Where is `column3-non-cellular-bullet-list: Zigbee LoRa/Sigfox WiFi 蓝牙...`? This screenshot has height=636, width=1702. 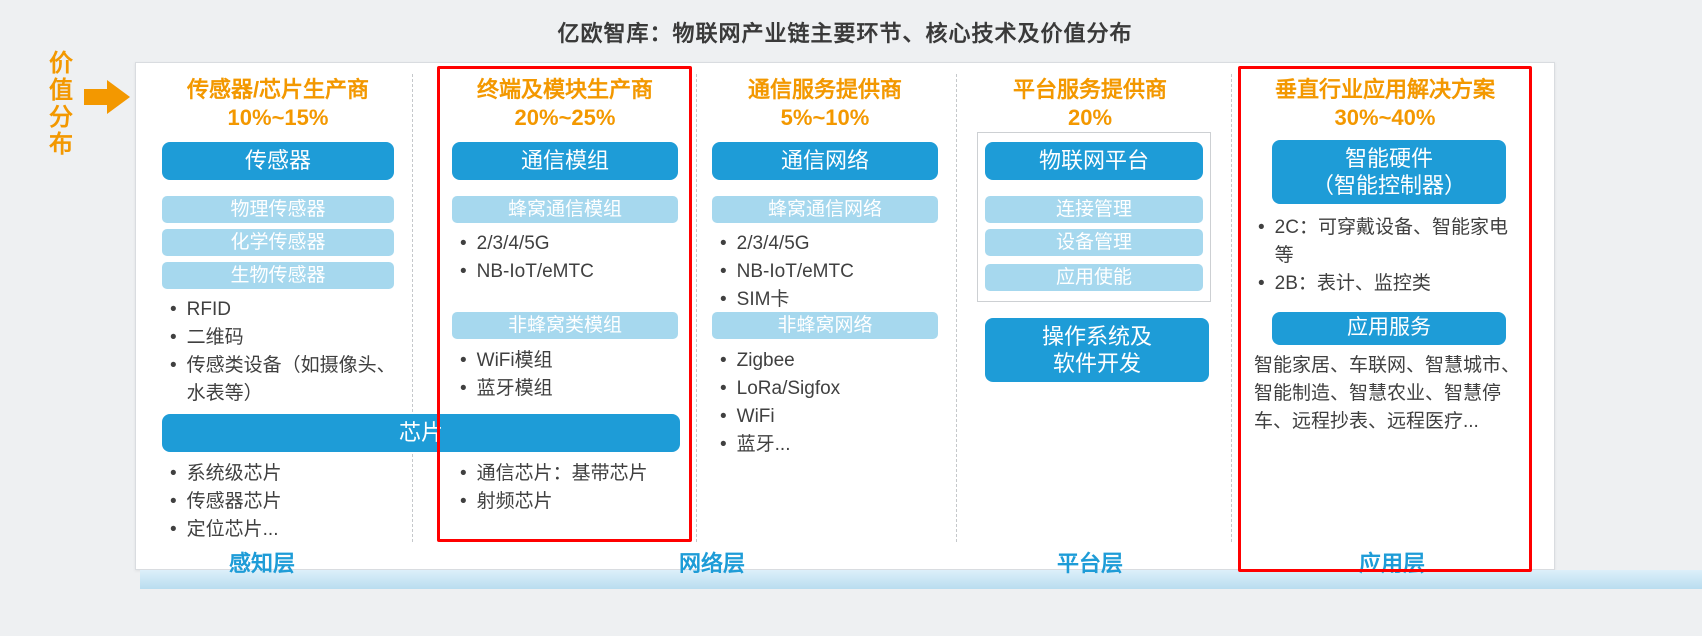 column3-non-cellular-bullet-list: Zigbee LoRa/Sigfox WiFi 蓝牙... is located at coordinates (831, 403).